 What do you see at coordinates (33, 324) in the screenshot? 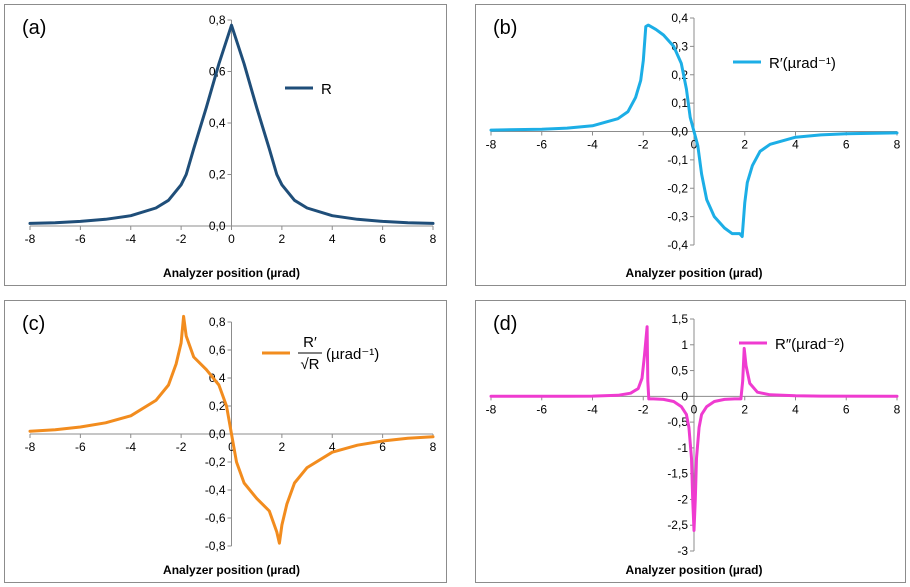
I see `panel-label: (c)` at bounding box center [33, 324].